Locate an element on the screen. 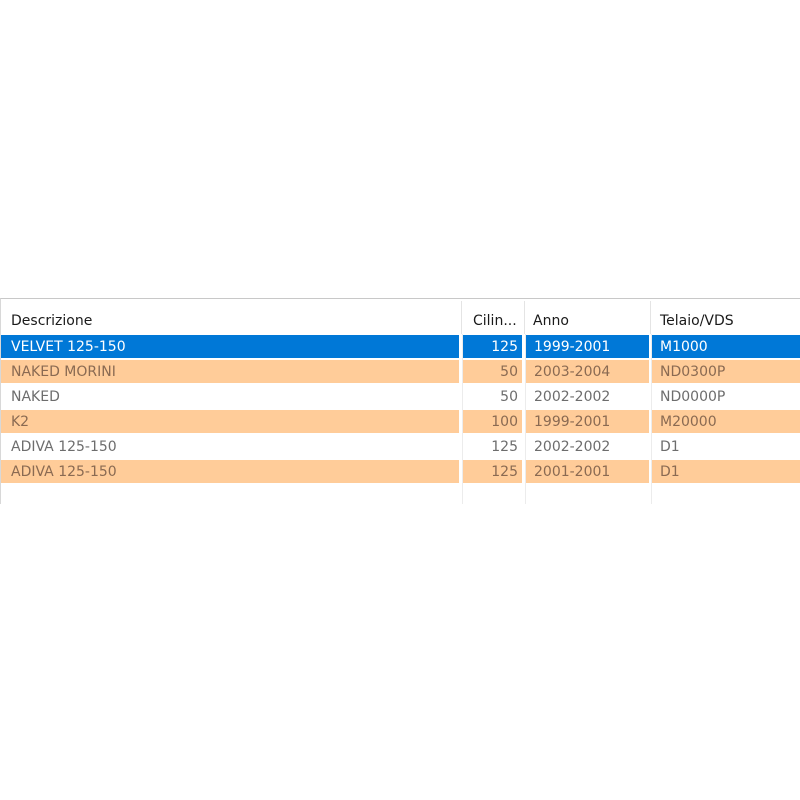  table-row: NAKED MORINI 50 2003-2004 ND0300P is located at coordinates (400, 371).